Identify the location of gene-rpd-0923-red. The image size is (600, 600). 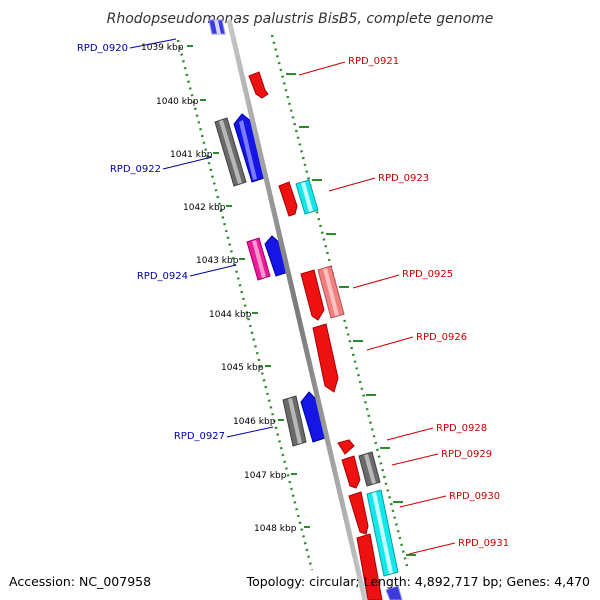
(288, 199).